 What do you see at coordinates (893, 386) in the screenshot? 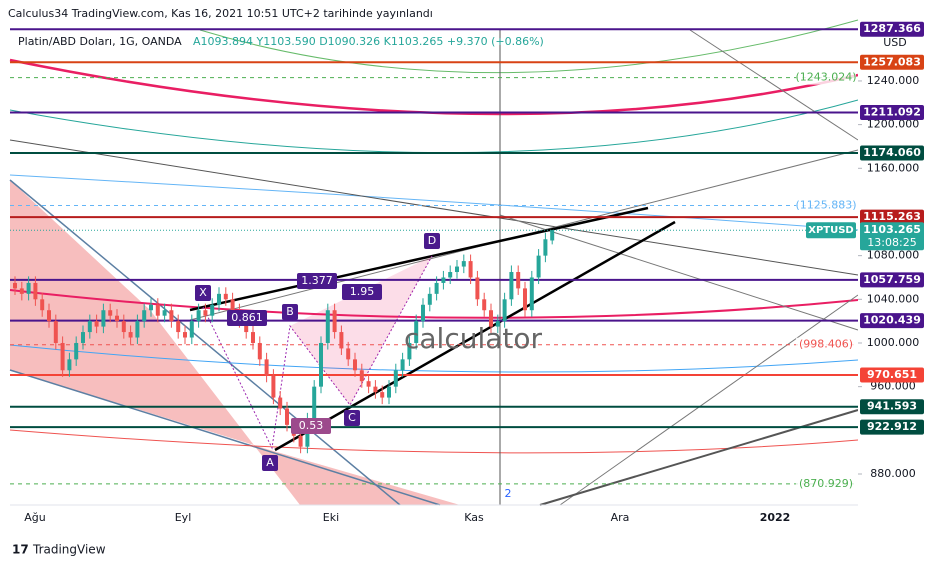
I see `y-tick-label: 960.000` at bounding box center [893, 386].